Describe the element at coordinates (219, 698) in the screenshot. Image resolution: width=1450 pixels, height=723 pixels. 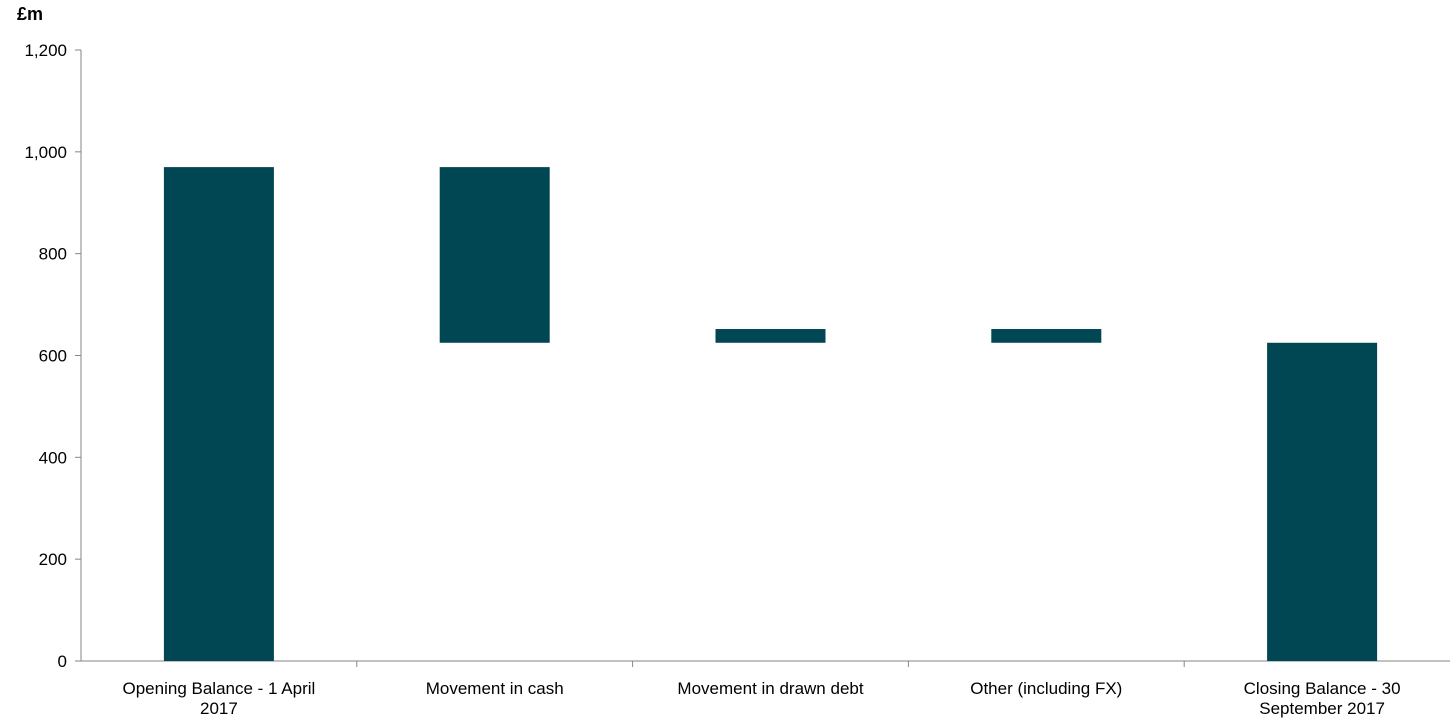
I see `x-category-label: Opening Balance - 1 April 2017` at that location.